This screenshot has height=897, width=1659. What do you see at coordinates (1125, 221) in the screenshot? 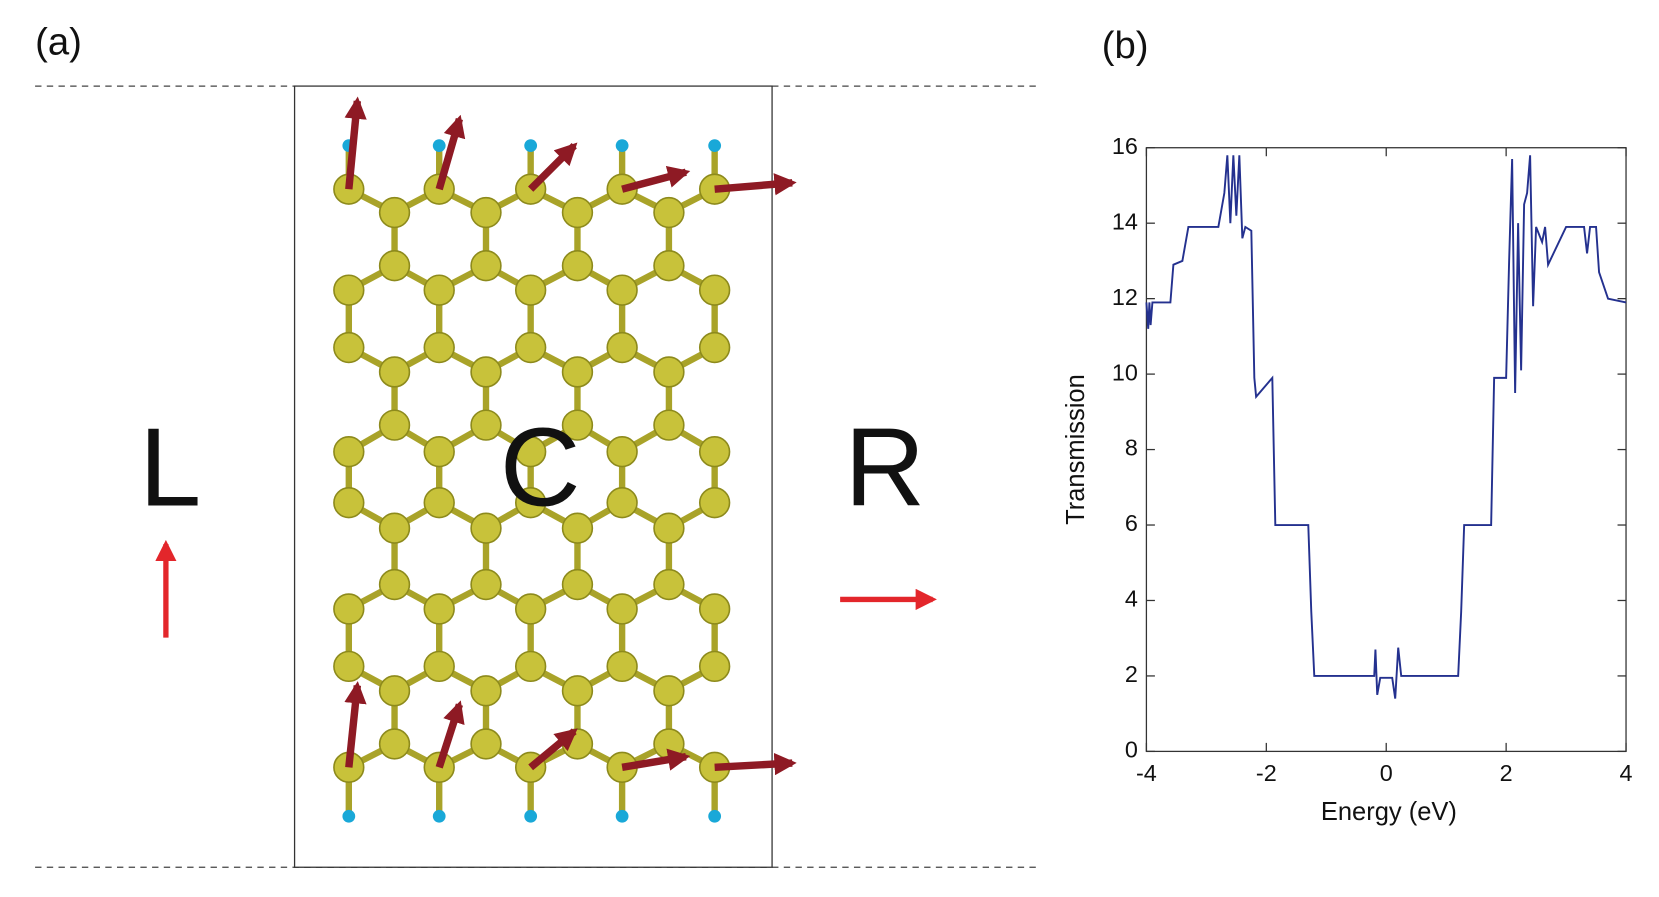
I see `y-tick-label: 14` at bounding box center [1125, 221].